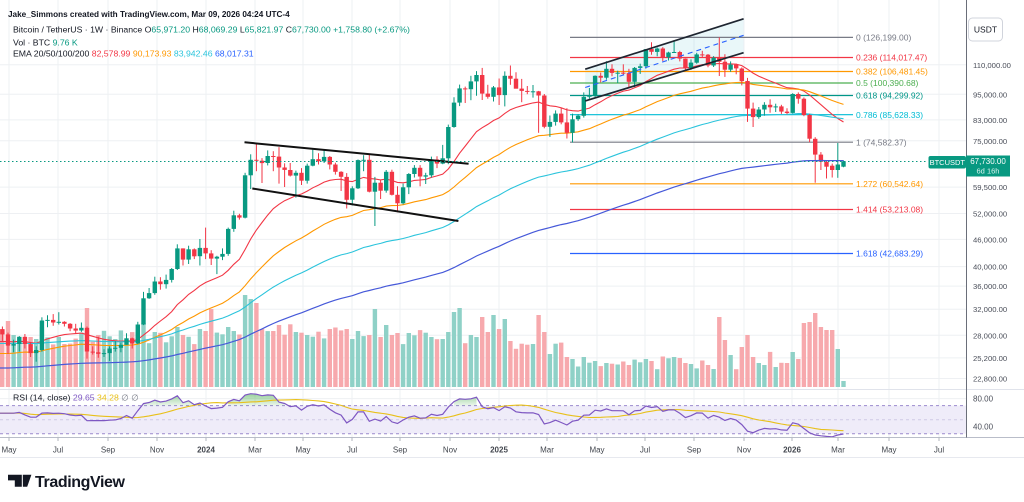 The width and height of the screenshot is (1024, 502). What do you see at coordinates (889, 96) in the screenshot?
I see `svg-text: 0.618 (94,299.92)` at bounding box center [889, 96].